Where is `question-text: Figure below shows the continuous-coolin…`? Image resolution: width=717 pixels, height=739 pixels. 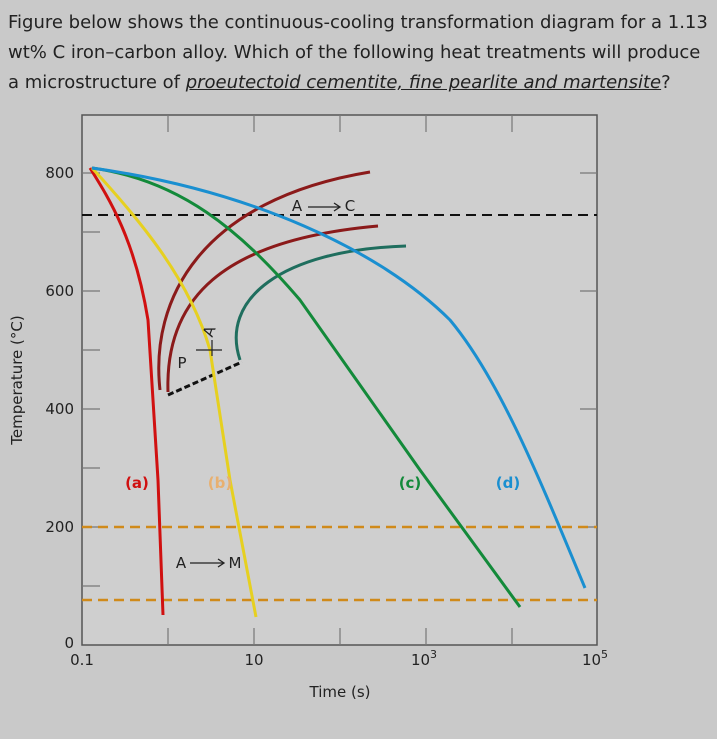
question-text: Figure below shows the continuous-coolin… is located at coordinates (358, 52).